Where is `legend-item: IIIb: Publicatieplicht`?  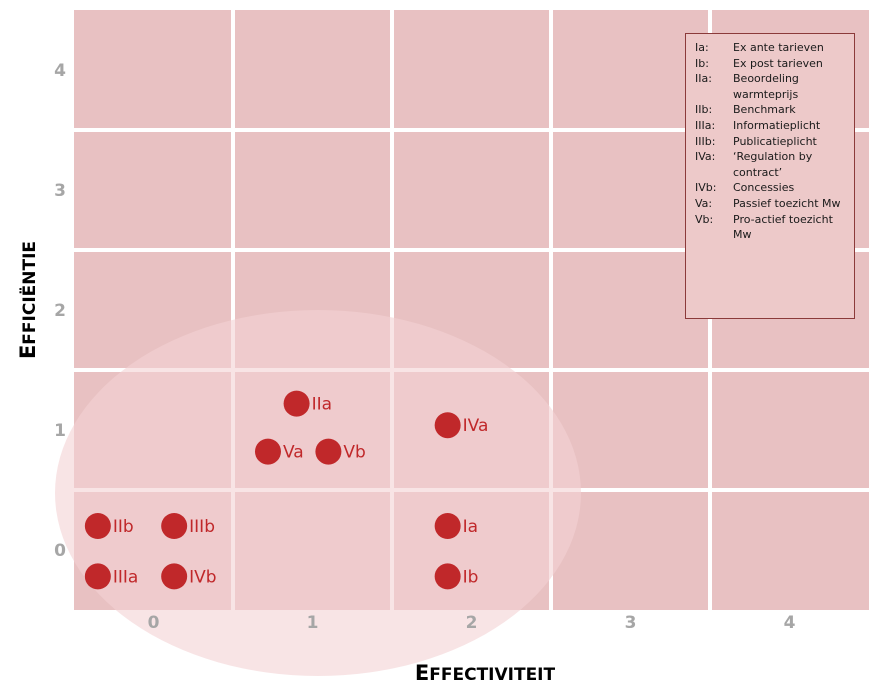
legend-item: IIIb: Publicatieplicht is located at coordinates (772, 142).